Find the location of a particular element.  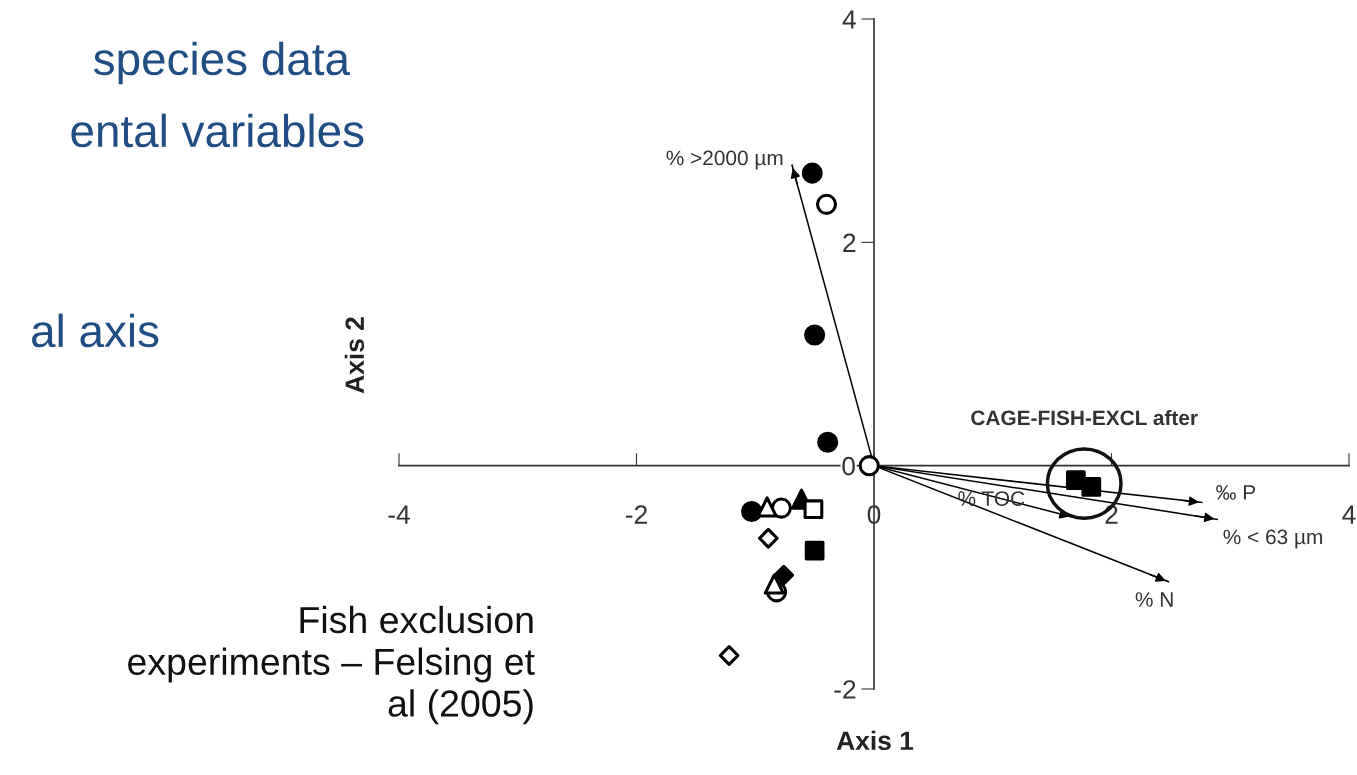

annotation: CAGE-FISH-EXCL after is located at coordinates (1084, 417).